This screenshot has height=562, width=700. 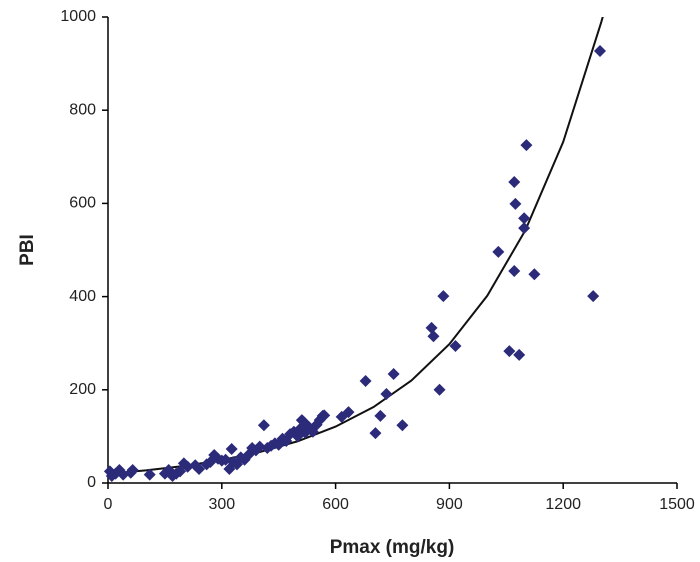 What do you see at coordinates (82, 296) in the screenshot?
I see `y-tick-label: 400` at bounding box center [82, 296].